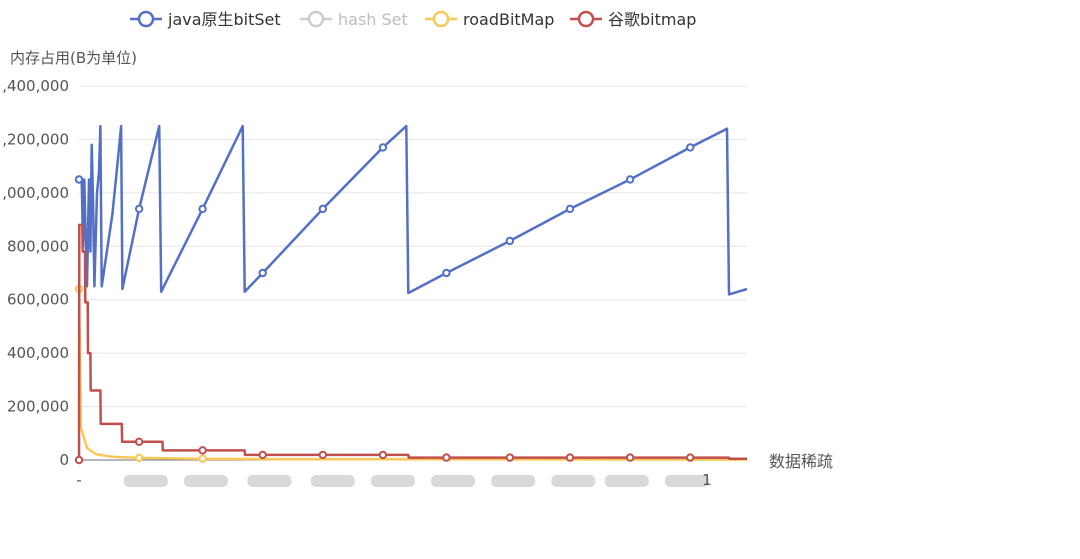 This screenshot has width=1080, height=559. What do you see at coordinates (78, 480) in the screenshot?
I see `x-tick-label-first: -` at bounding box center [78, 480].